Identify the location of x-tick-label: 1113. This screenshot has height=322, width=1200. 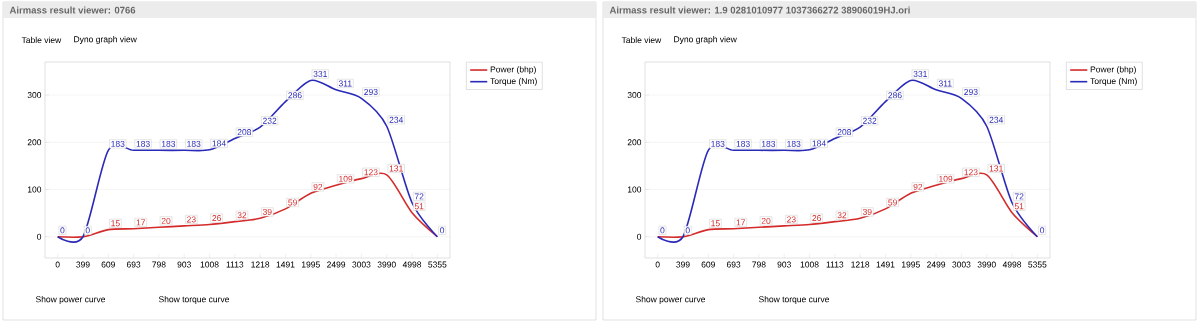
(235, 264).